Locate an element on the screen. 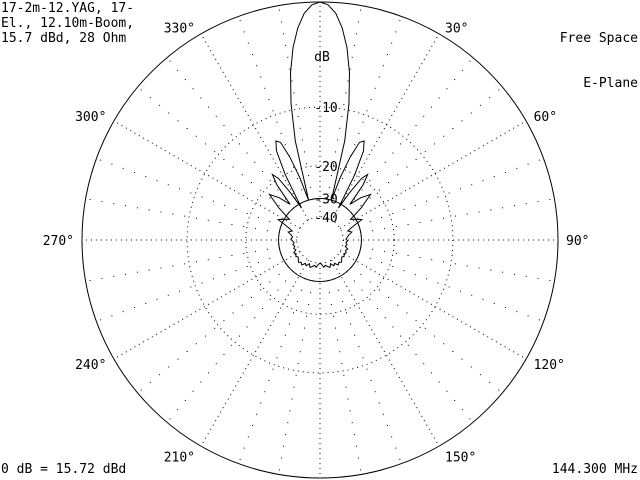  angle-label-60: 60° is located at coordinates (545, 117).